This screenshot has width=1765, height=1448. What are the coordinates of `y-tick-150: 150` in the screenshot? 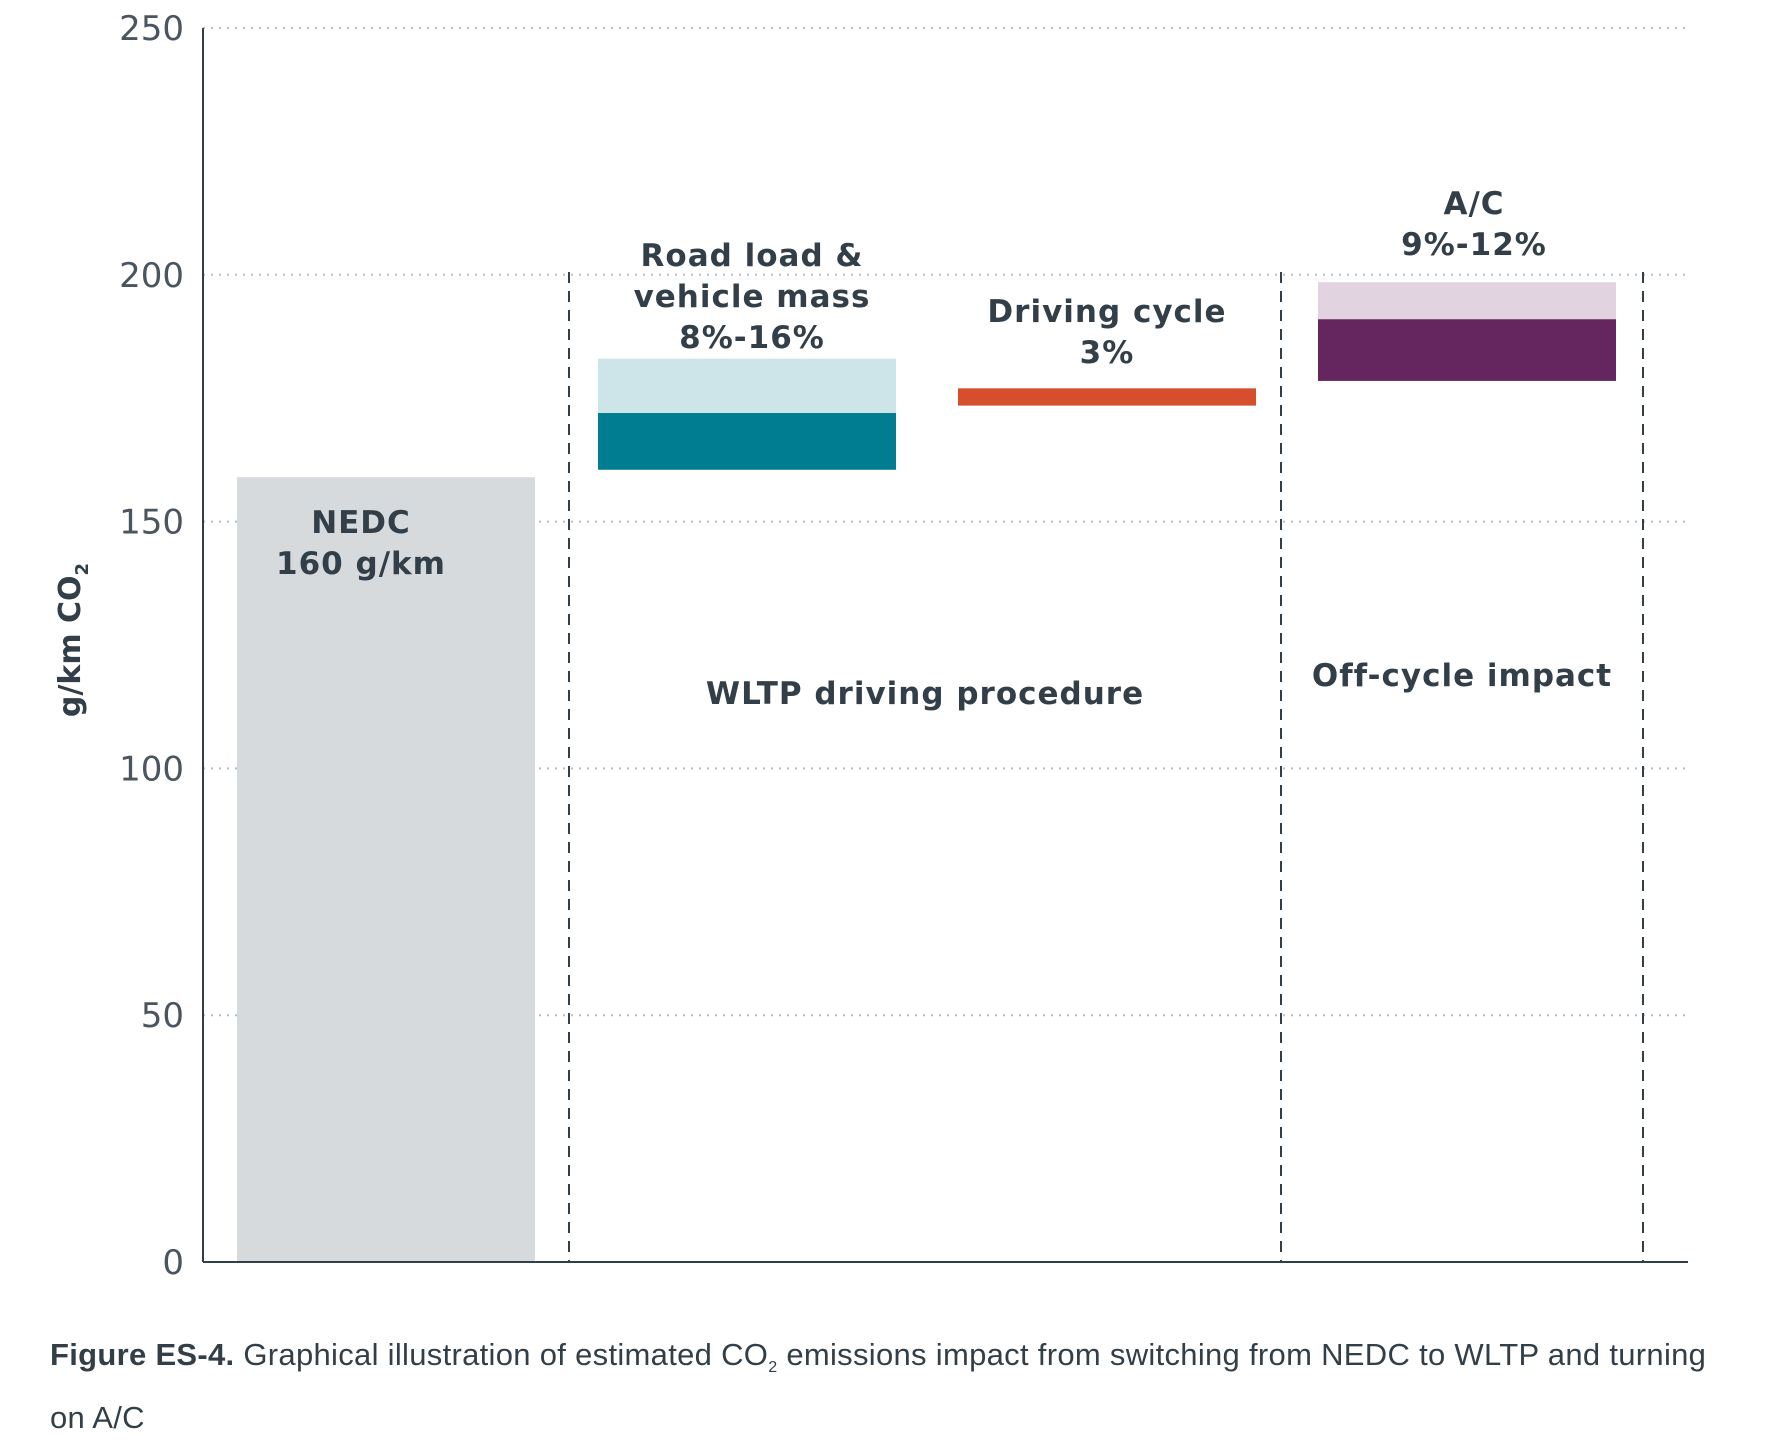 It's located at (151, 523).